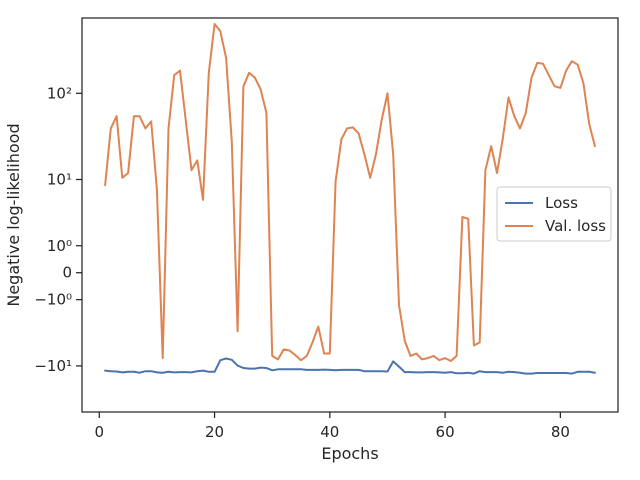 The image size is (640, 480). Describe the element at coordinates (560, 432) in the screenshot. I see `x-tick-label: 80` at that location.